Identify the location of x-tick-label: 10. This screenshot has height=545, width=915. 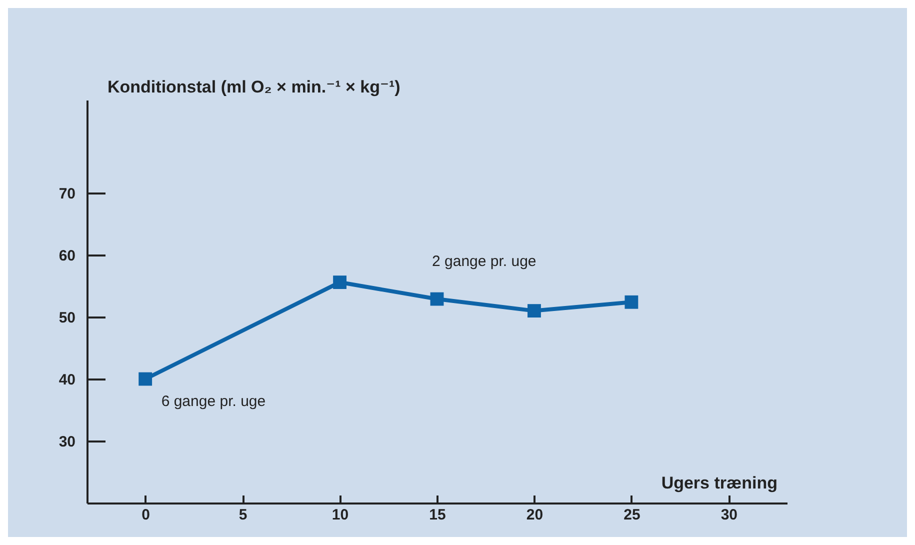
(340, 515).